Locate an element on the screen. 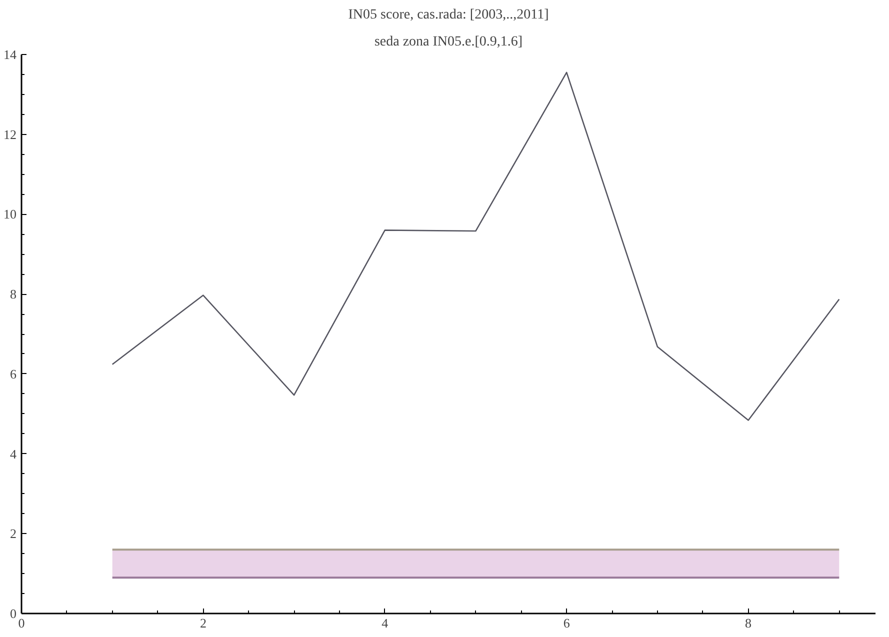 This screenshot has height=637, width=889. y-tick-label: 0 is located at coordinates (13, 613).